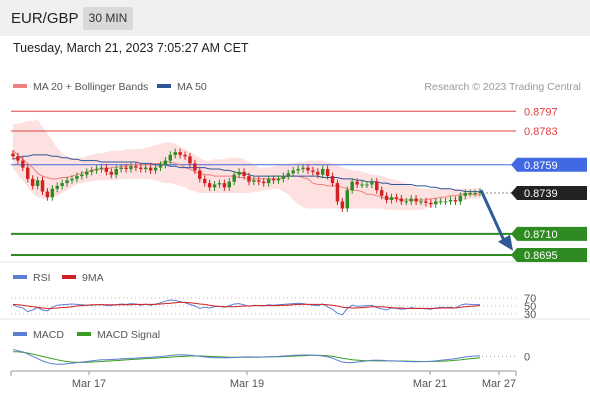 The width and height of the screenshot is (590, 400). I want to click on current-tag, so click(549, 192).